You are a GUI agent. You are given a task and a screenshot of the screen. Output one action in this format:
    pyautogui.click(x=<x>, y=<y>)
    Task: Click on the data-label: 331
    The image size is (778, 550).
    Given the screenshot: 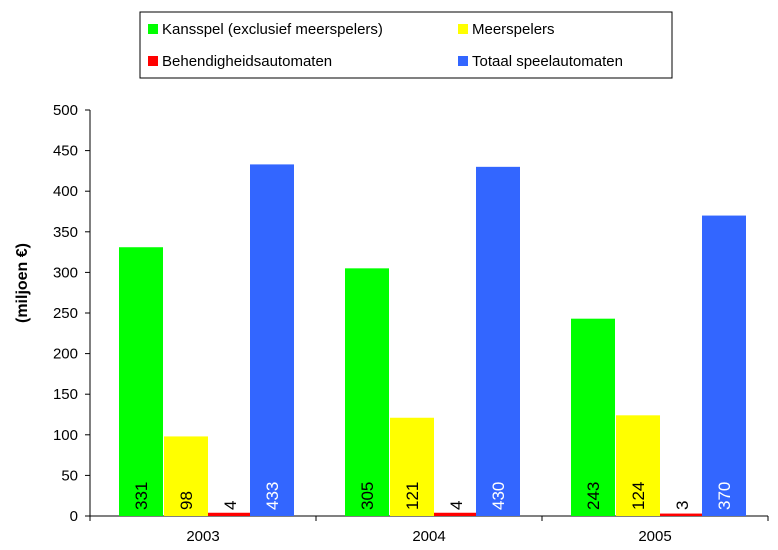 What is the action you would take?
    pyautogui.click(x=141, y=496)
    